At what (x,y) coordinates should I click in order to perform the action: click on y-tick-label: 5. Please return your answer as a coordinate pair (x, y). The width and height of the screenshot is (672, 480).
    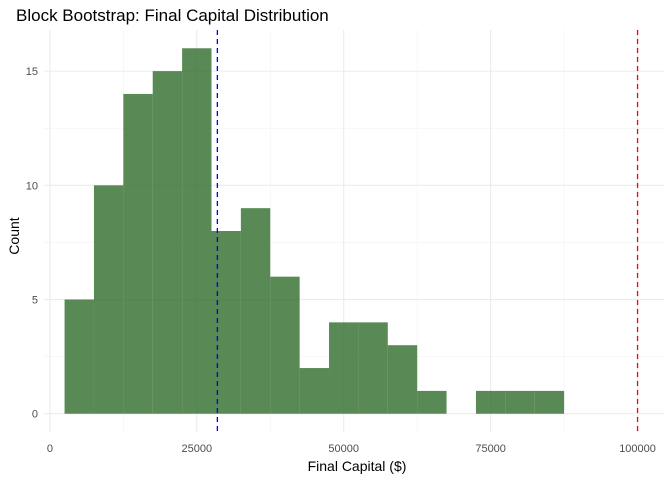
    Looking at the image, I should click on (35, 301).